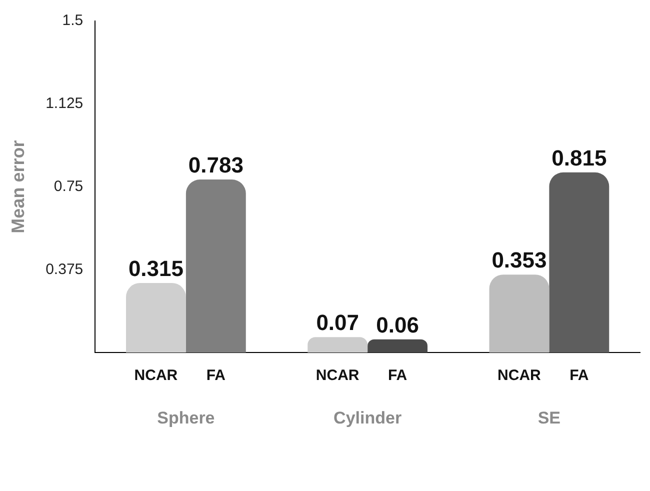  Describe the element at coordinates (368, 418) in the screenshot. I see `x-tick-label: Cylinder` at that location.